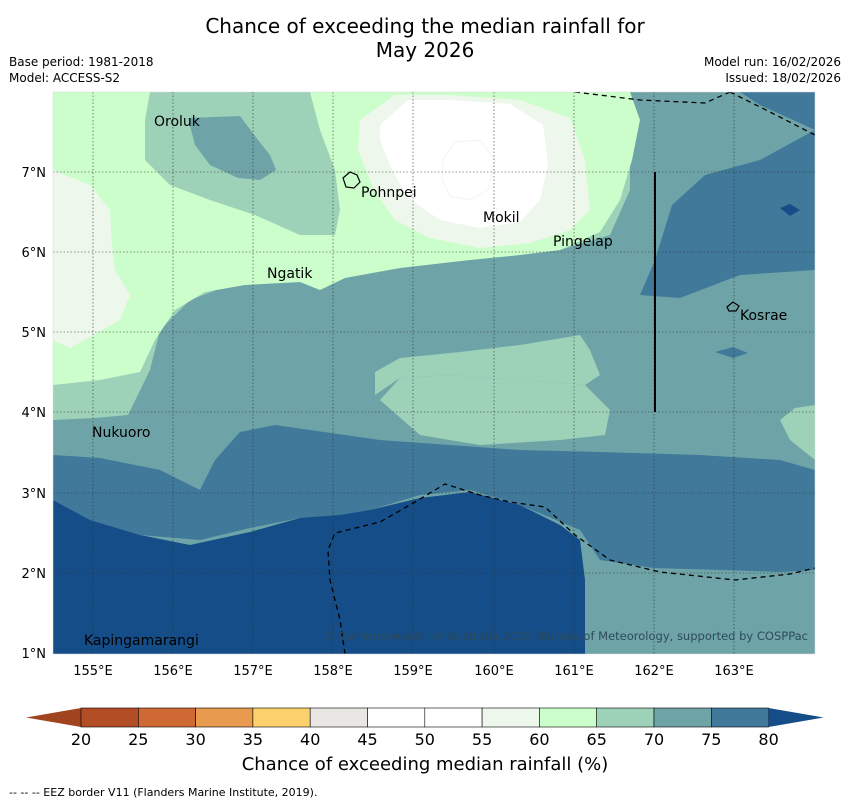  What do you see at coordinates (351, 180) in the screenshot?
I see `pohnpei-island` at bounding box center [351, 180].